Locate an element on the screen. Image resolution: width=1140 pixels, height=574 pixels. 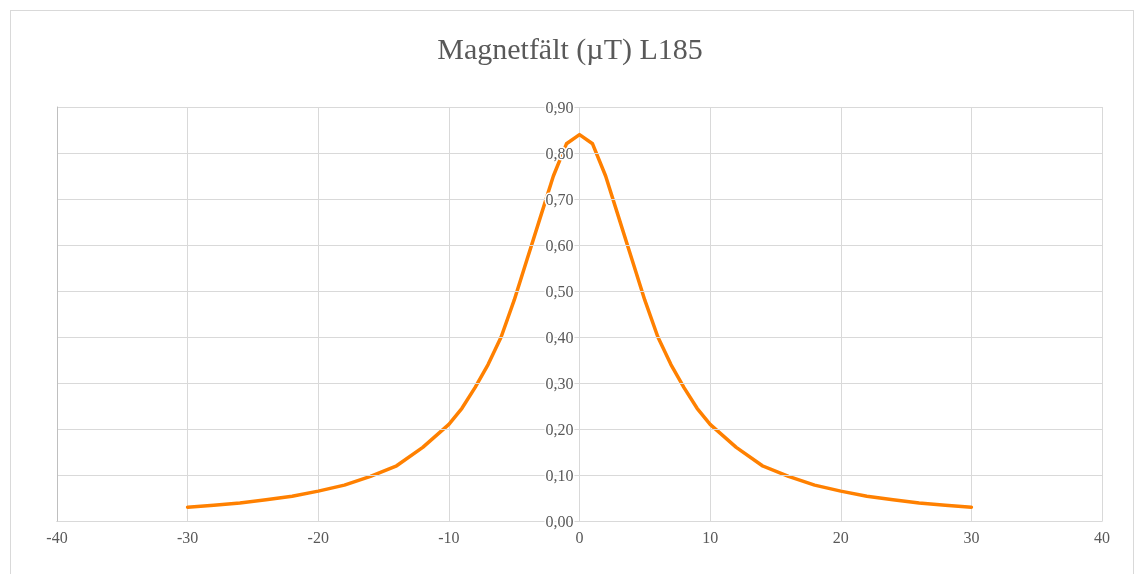
y-tick-label: 0,50 is located at coordinates (559, 291).